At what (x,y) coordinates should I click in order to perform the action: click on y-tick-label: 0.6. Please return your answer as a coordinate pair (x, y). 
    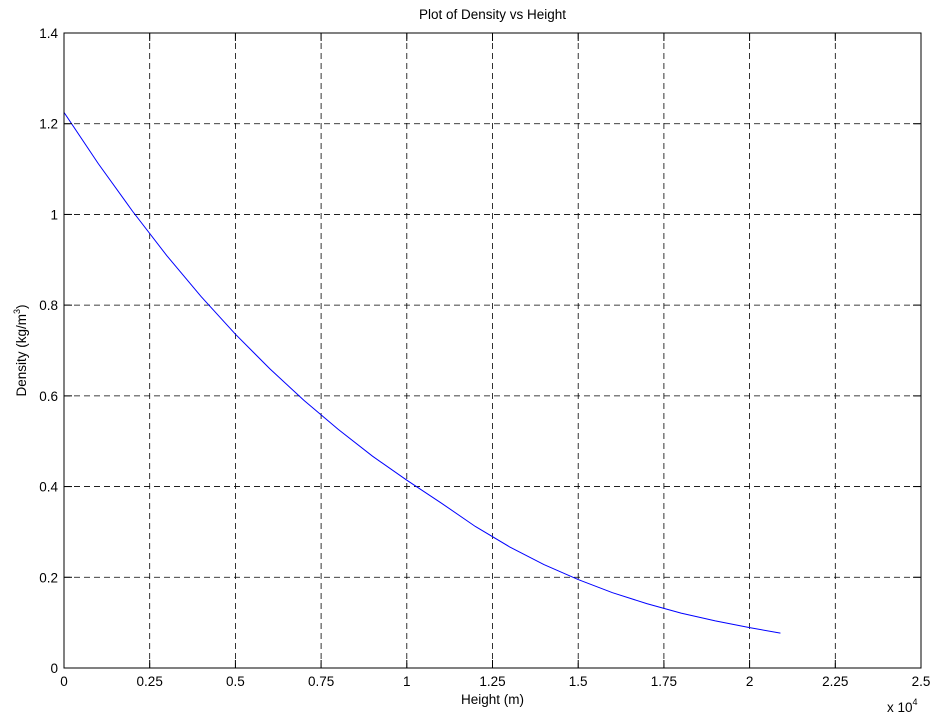
    Looking at the image, I should click on (48, 396).